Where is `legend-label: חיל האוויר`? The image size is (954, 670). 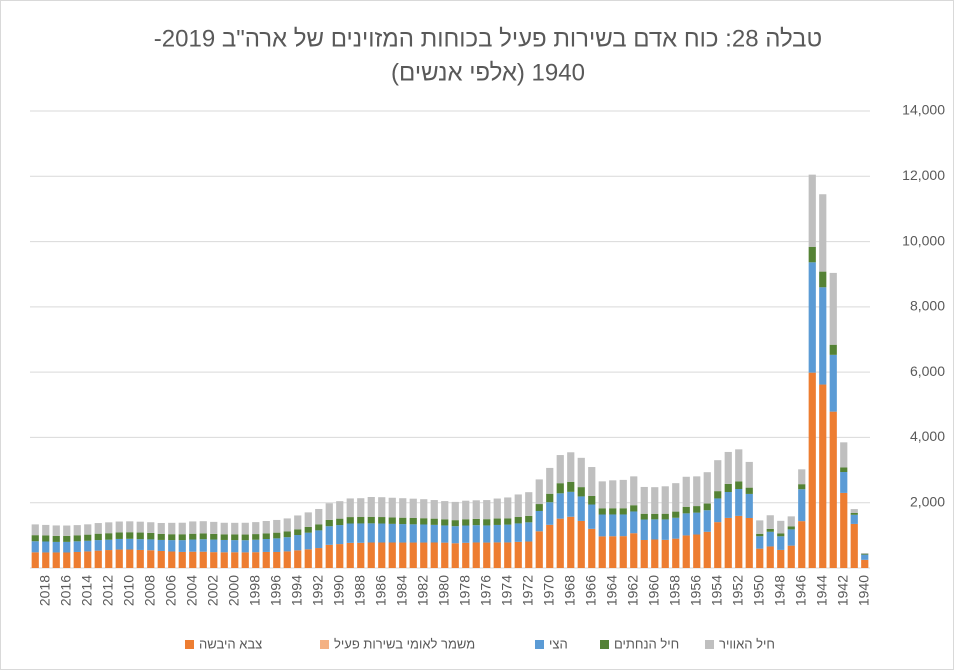 legend-label: חיל האוויר is located at coordinates (747, 643).